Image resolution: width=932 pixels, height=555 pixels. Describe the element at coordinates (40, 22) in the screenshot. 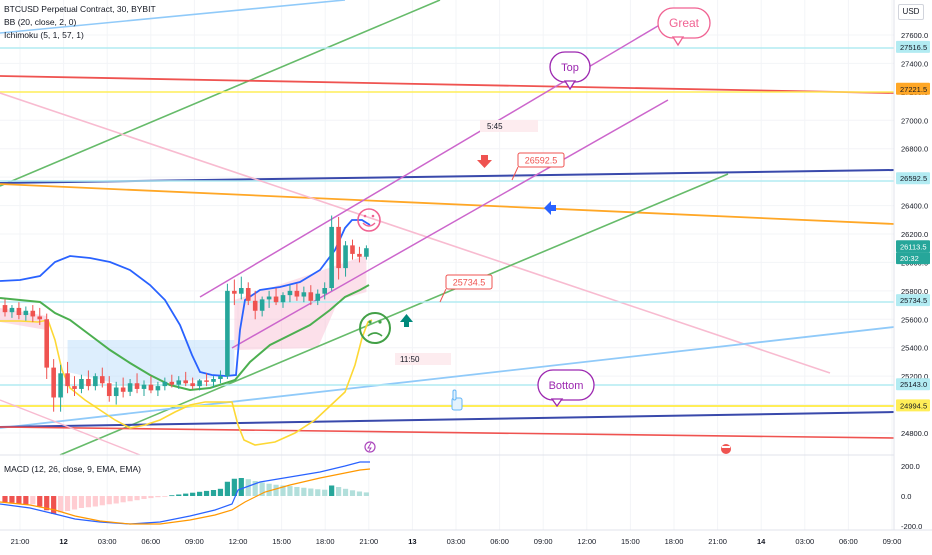

I see `bb-legend: BB (20, close, 2, 0)` at that location.